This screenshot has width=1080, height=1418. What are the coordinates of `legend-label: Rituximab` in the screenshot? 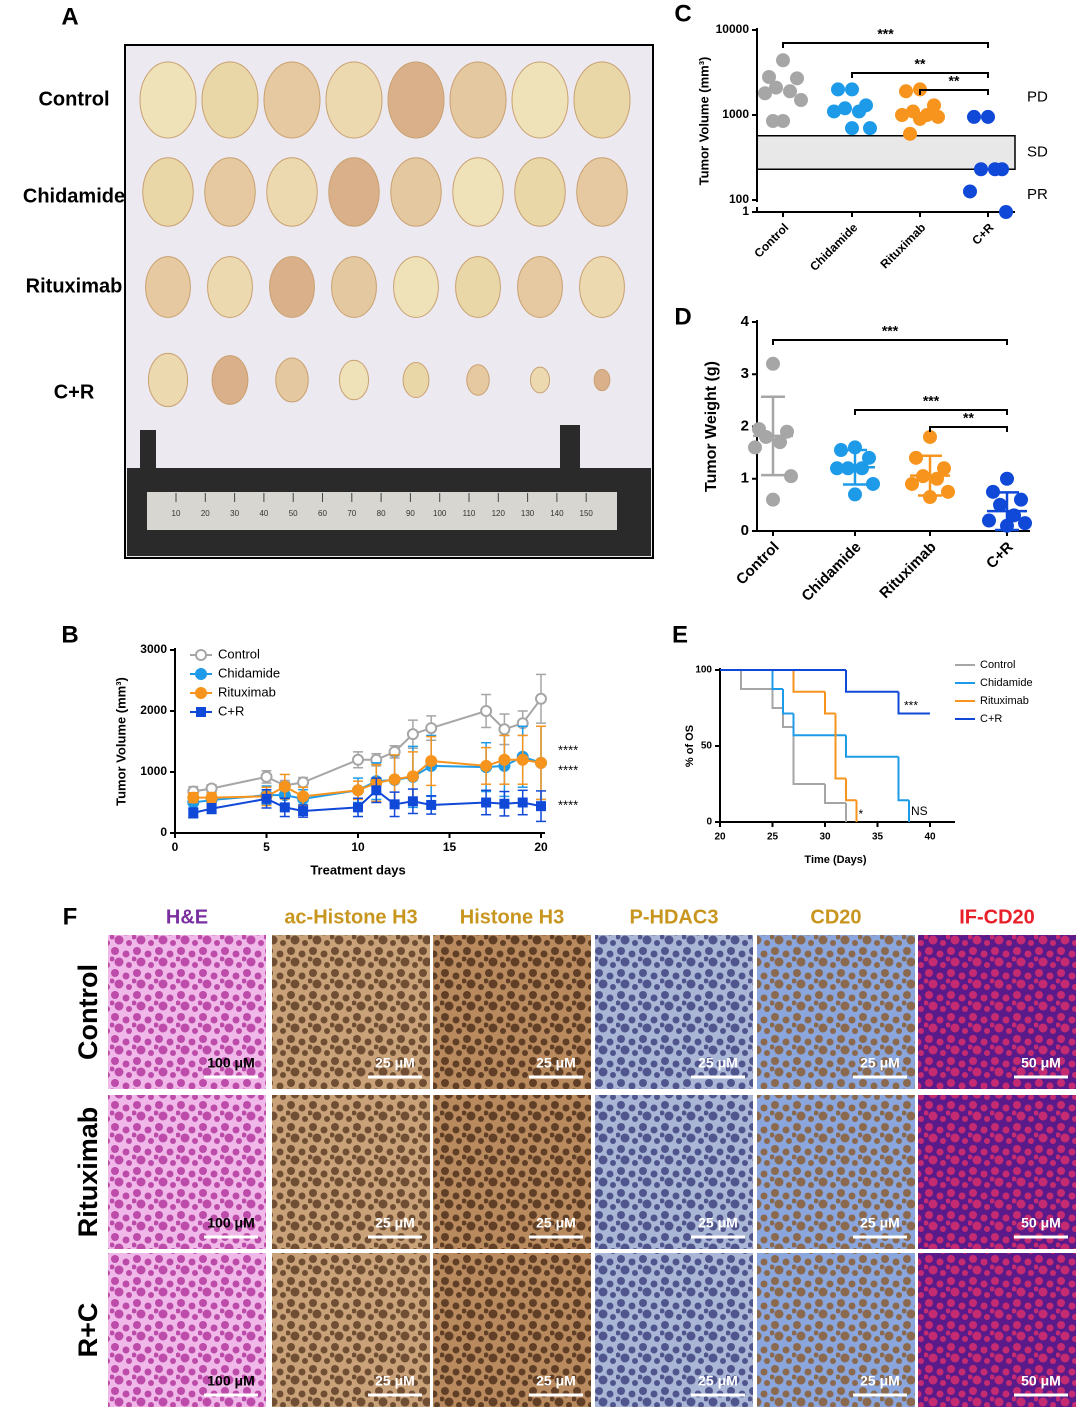 It's located at (247, 691).